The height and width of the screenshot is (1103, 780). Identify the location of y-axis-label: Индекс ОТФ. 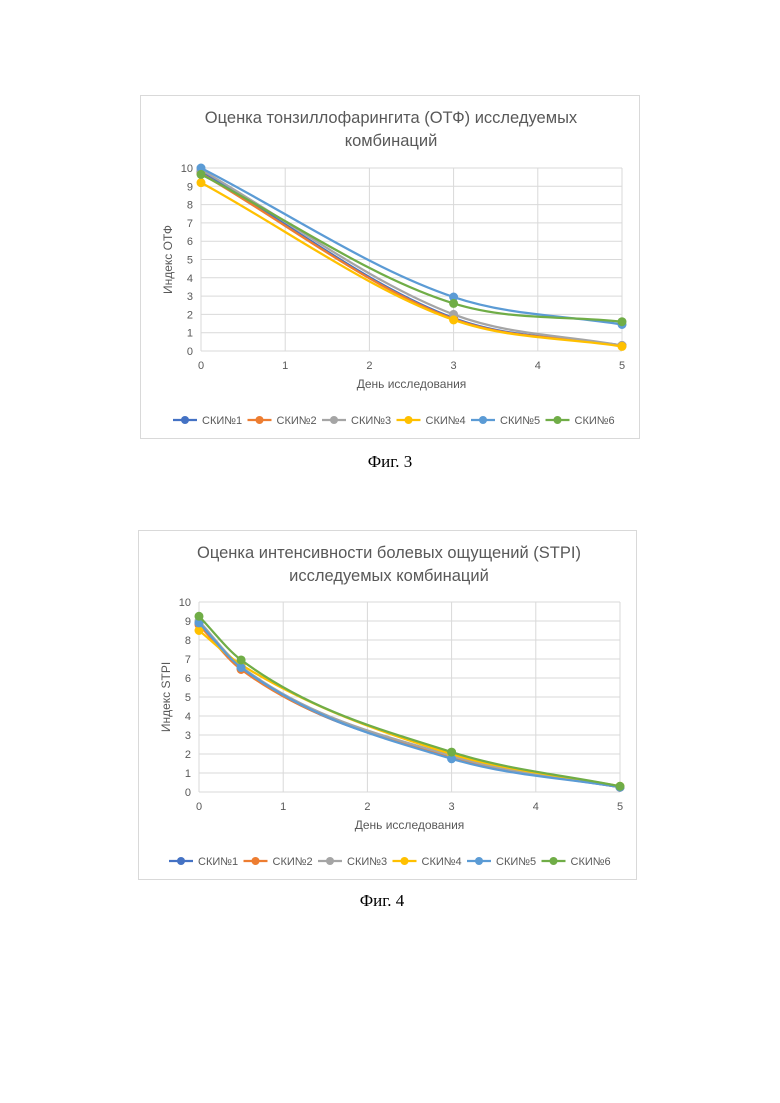
(168, 259).